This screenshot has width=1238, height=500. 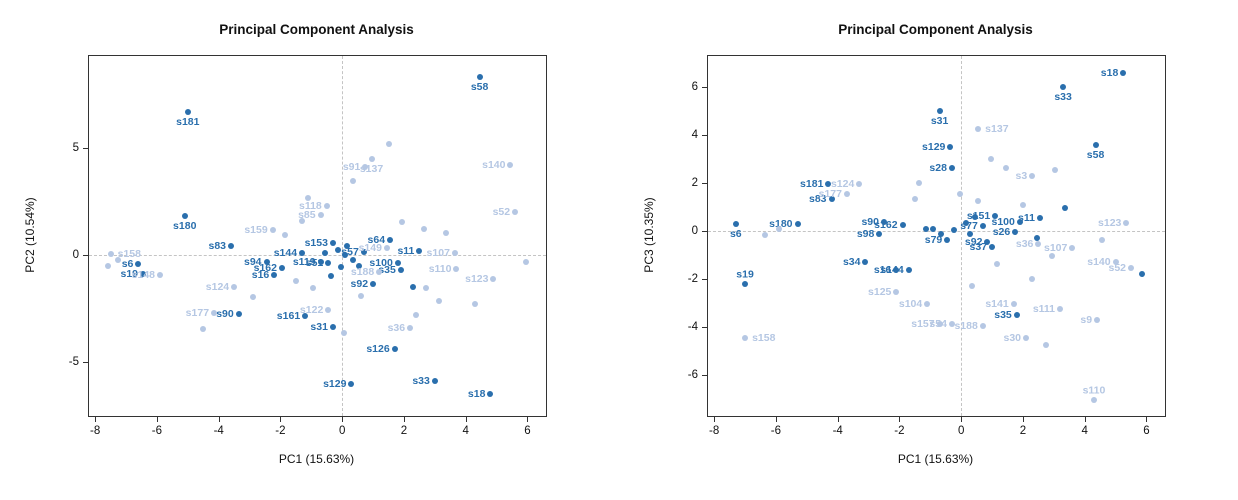 I want to click on point-label: s9, so click(x=1086, y=319).